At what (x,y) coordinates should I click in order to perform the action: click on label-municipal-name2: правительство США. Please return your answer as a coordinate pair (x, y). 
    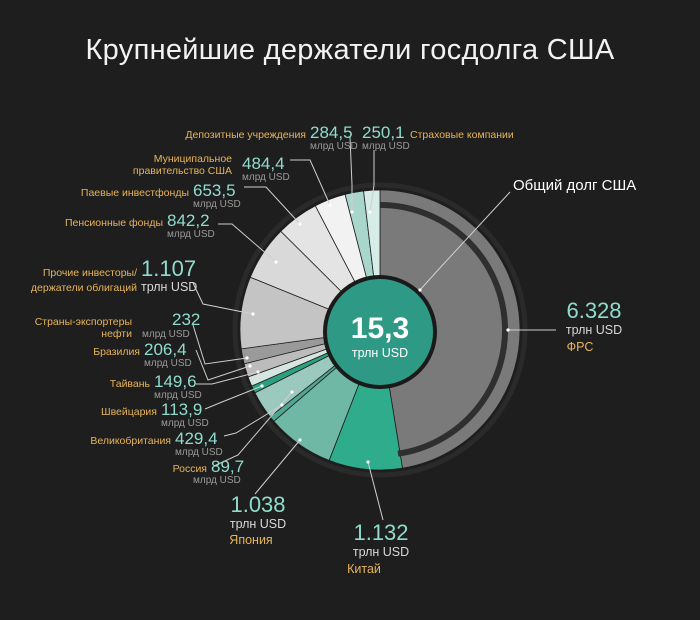
    Looking at the image, I should click on (182, 171).